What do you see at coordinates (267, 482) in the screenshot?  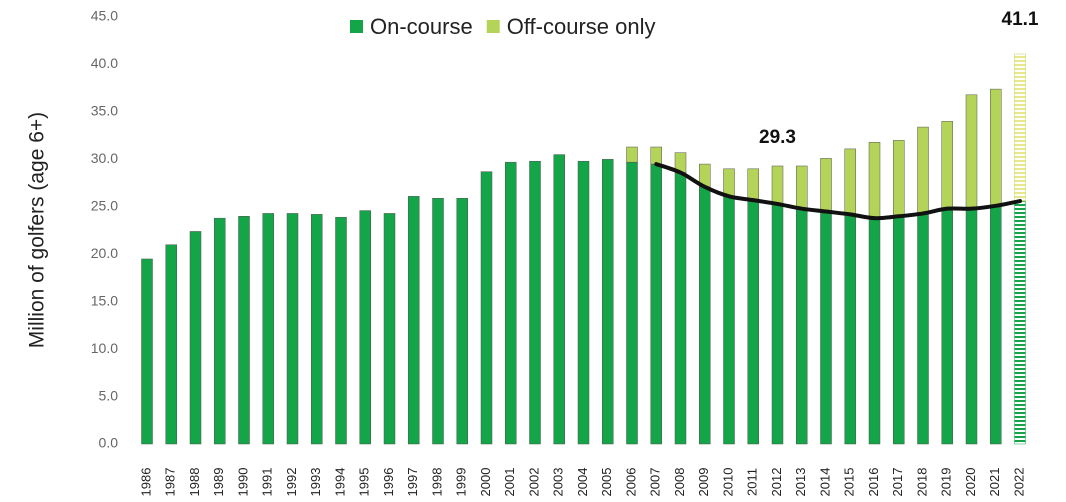 I see `x-tick-label: 1991` at bounding box center [267, 482].